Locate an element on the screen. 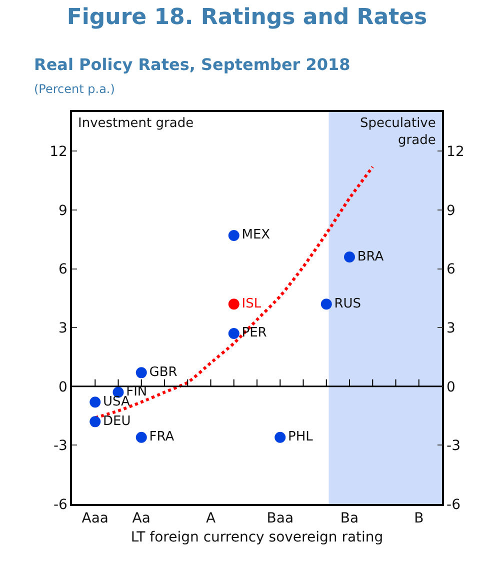  data-label: GBR is located at coordinates (163, 372).